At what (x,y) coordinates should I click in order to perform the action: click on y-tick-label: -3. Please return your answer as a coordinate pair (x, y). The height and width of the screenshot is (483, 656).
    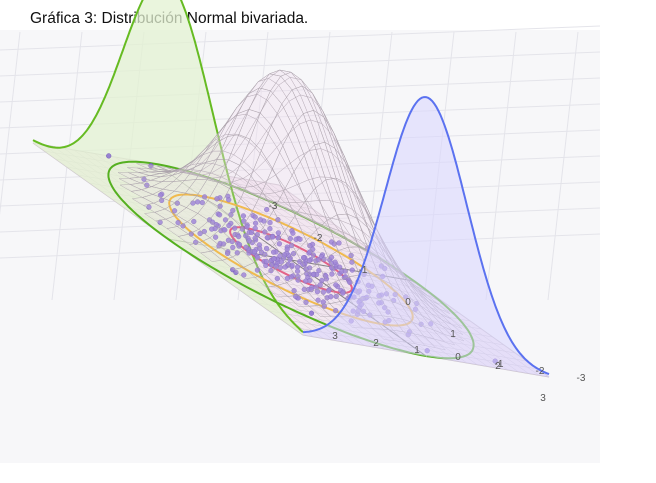
    Looking at the image, I should click on (581, 378).